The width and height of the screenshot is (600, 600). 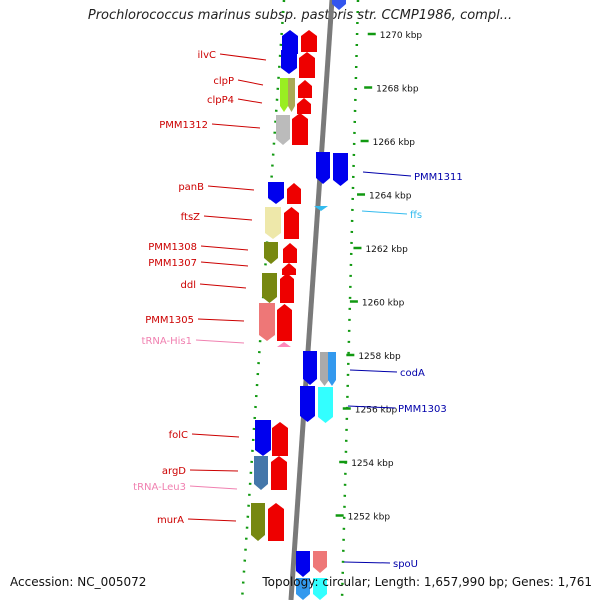 What do you see at coordinates (172, 247) in the screenshot?
I see `gene-label-pmm1308: PMM1308` at bounding box center [172, 247].